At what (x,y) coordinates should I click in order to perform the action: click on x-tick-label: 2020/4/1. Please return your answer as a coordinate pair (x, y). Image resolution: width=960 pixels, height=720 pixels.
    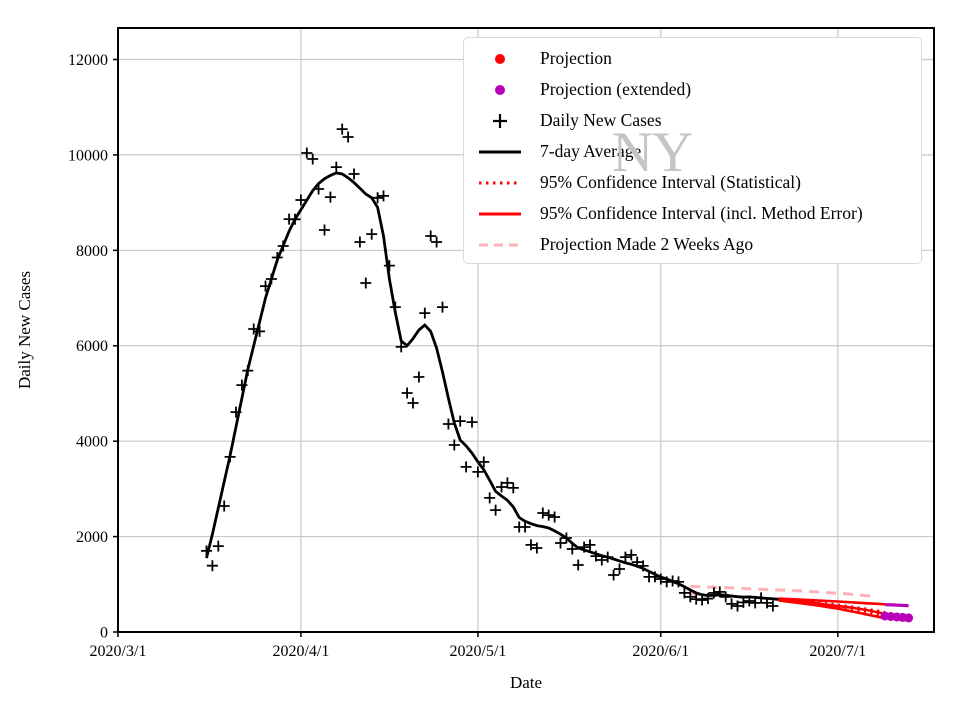
    Looking at the image, I should click on (300, 651).